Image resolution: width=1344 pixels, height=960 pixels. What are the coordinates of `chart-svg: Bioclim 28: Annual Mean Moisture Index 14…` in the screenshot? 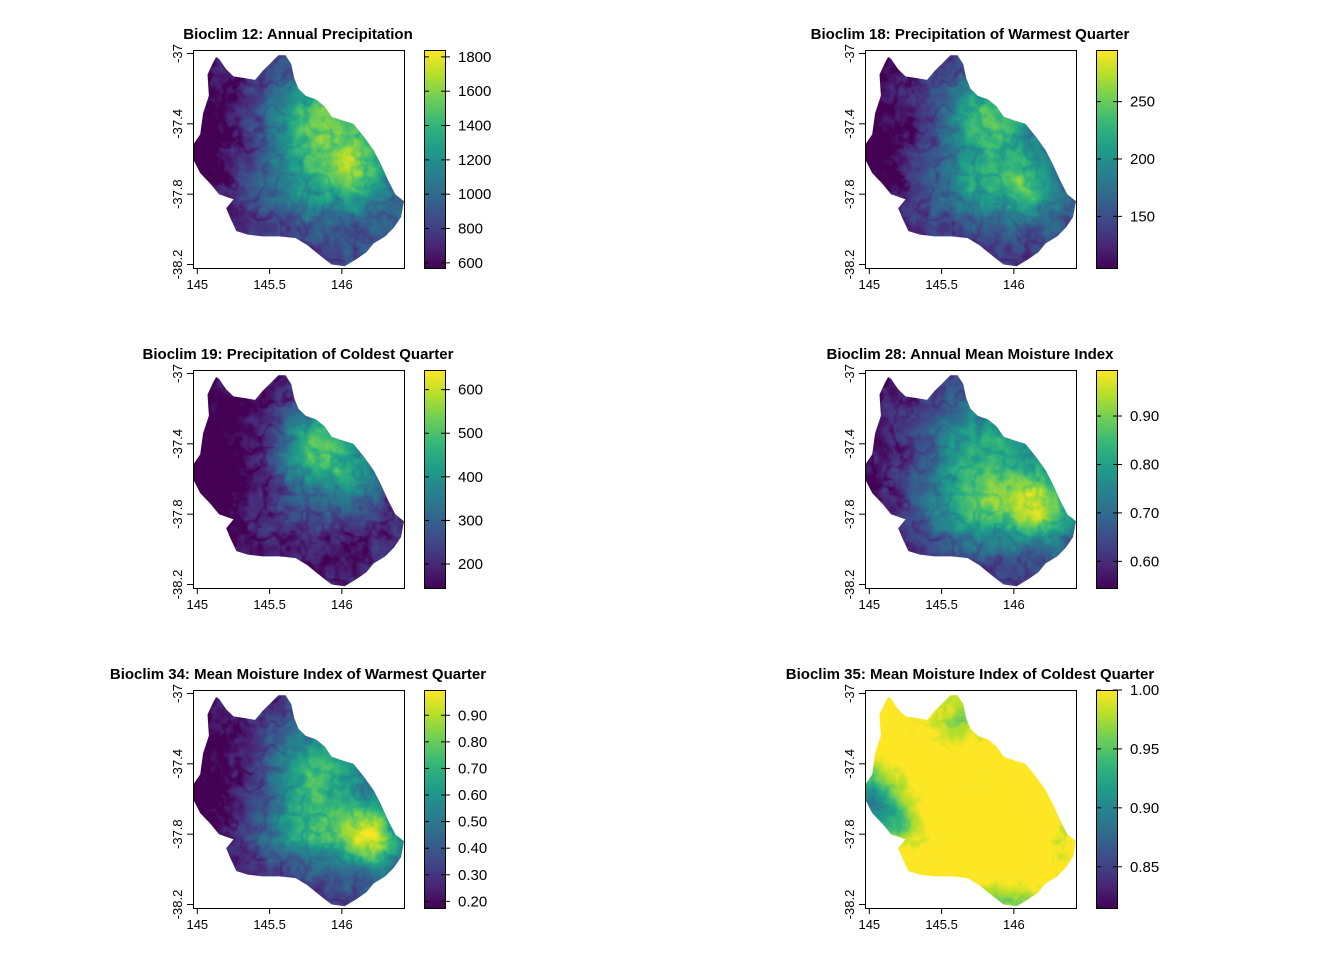 It's located at (993, 479).